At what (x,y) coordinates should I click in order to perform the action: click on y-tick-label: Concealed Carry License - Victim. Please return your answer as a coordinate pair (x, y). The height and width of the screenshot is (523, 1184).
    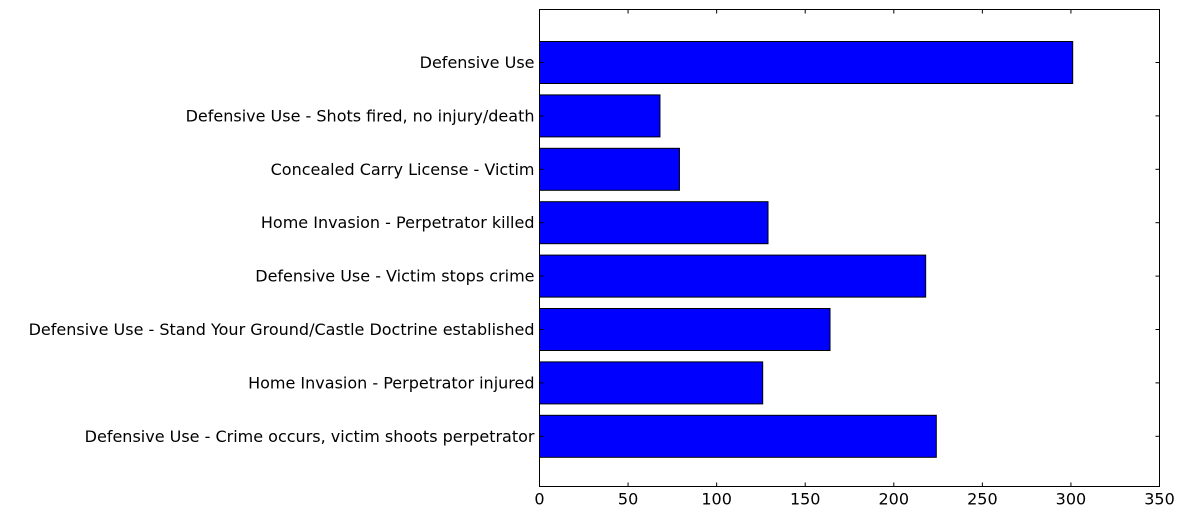
    Looking at the image, I should click on (403, 169).